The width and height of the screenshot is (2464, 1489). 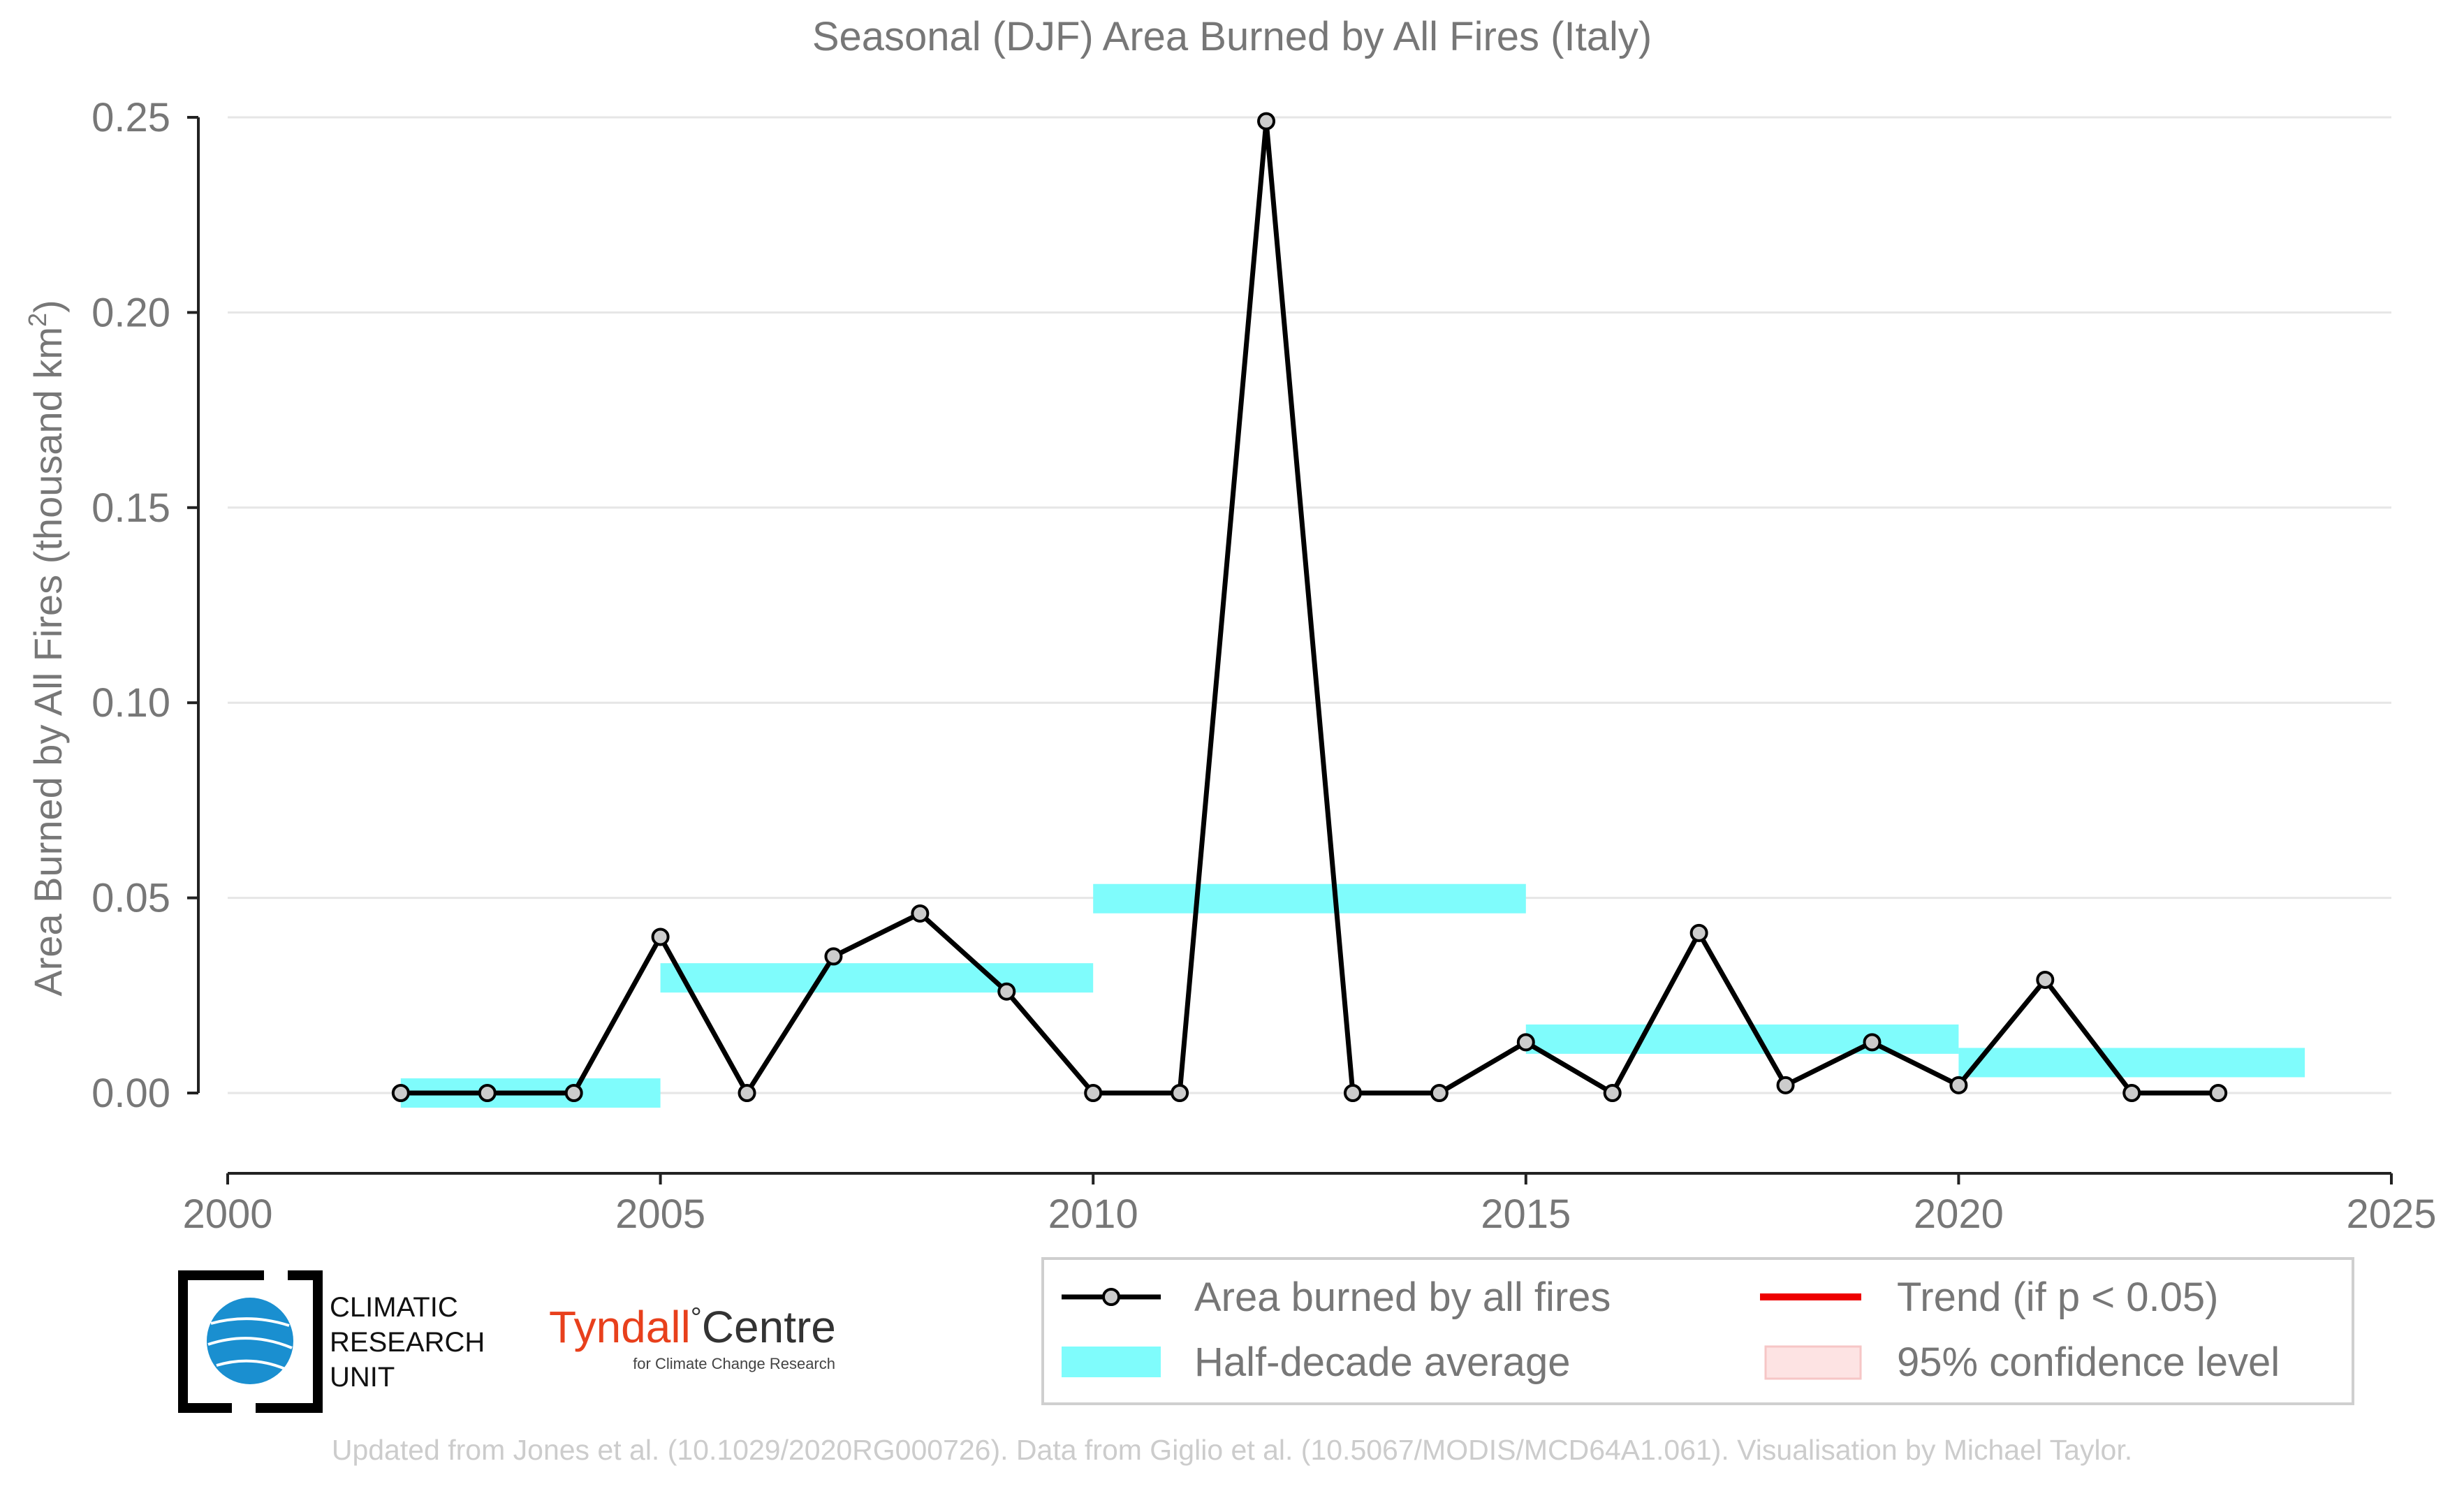 What do you see at coordinates (130, 703) in the screenshot?
I see `y-tick-label: 0.10` at bounding box center [130, 703].